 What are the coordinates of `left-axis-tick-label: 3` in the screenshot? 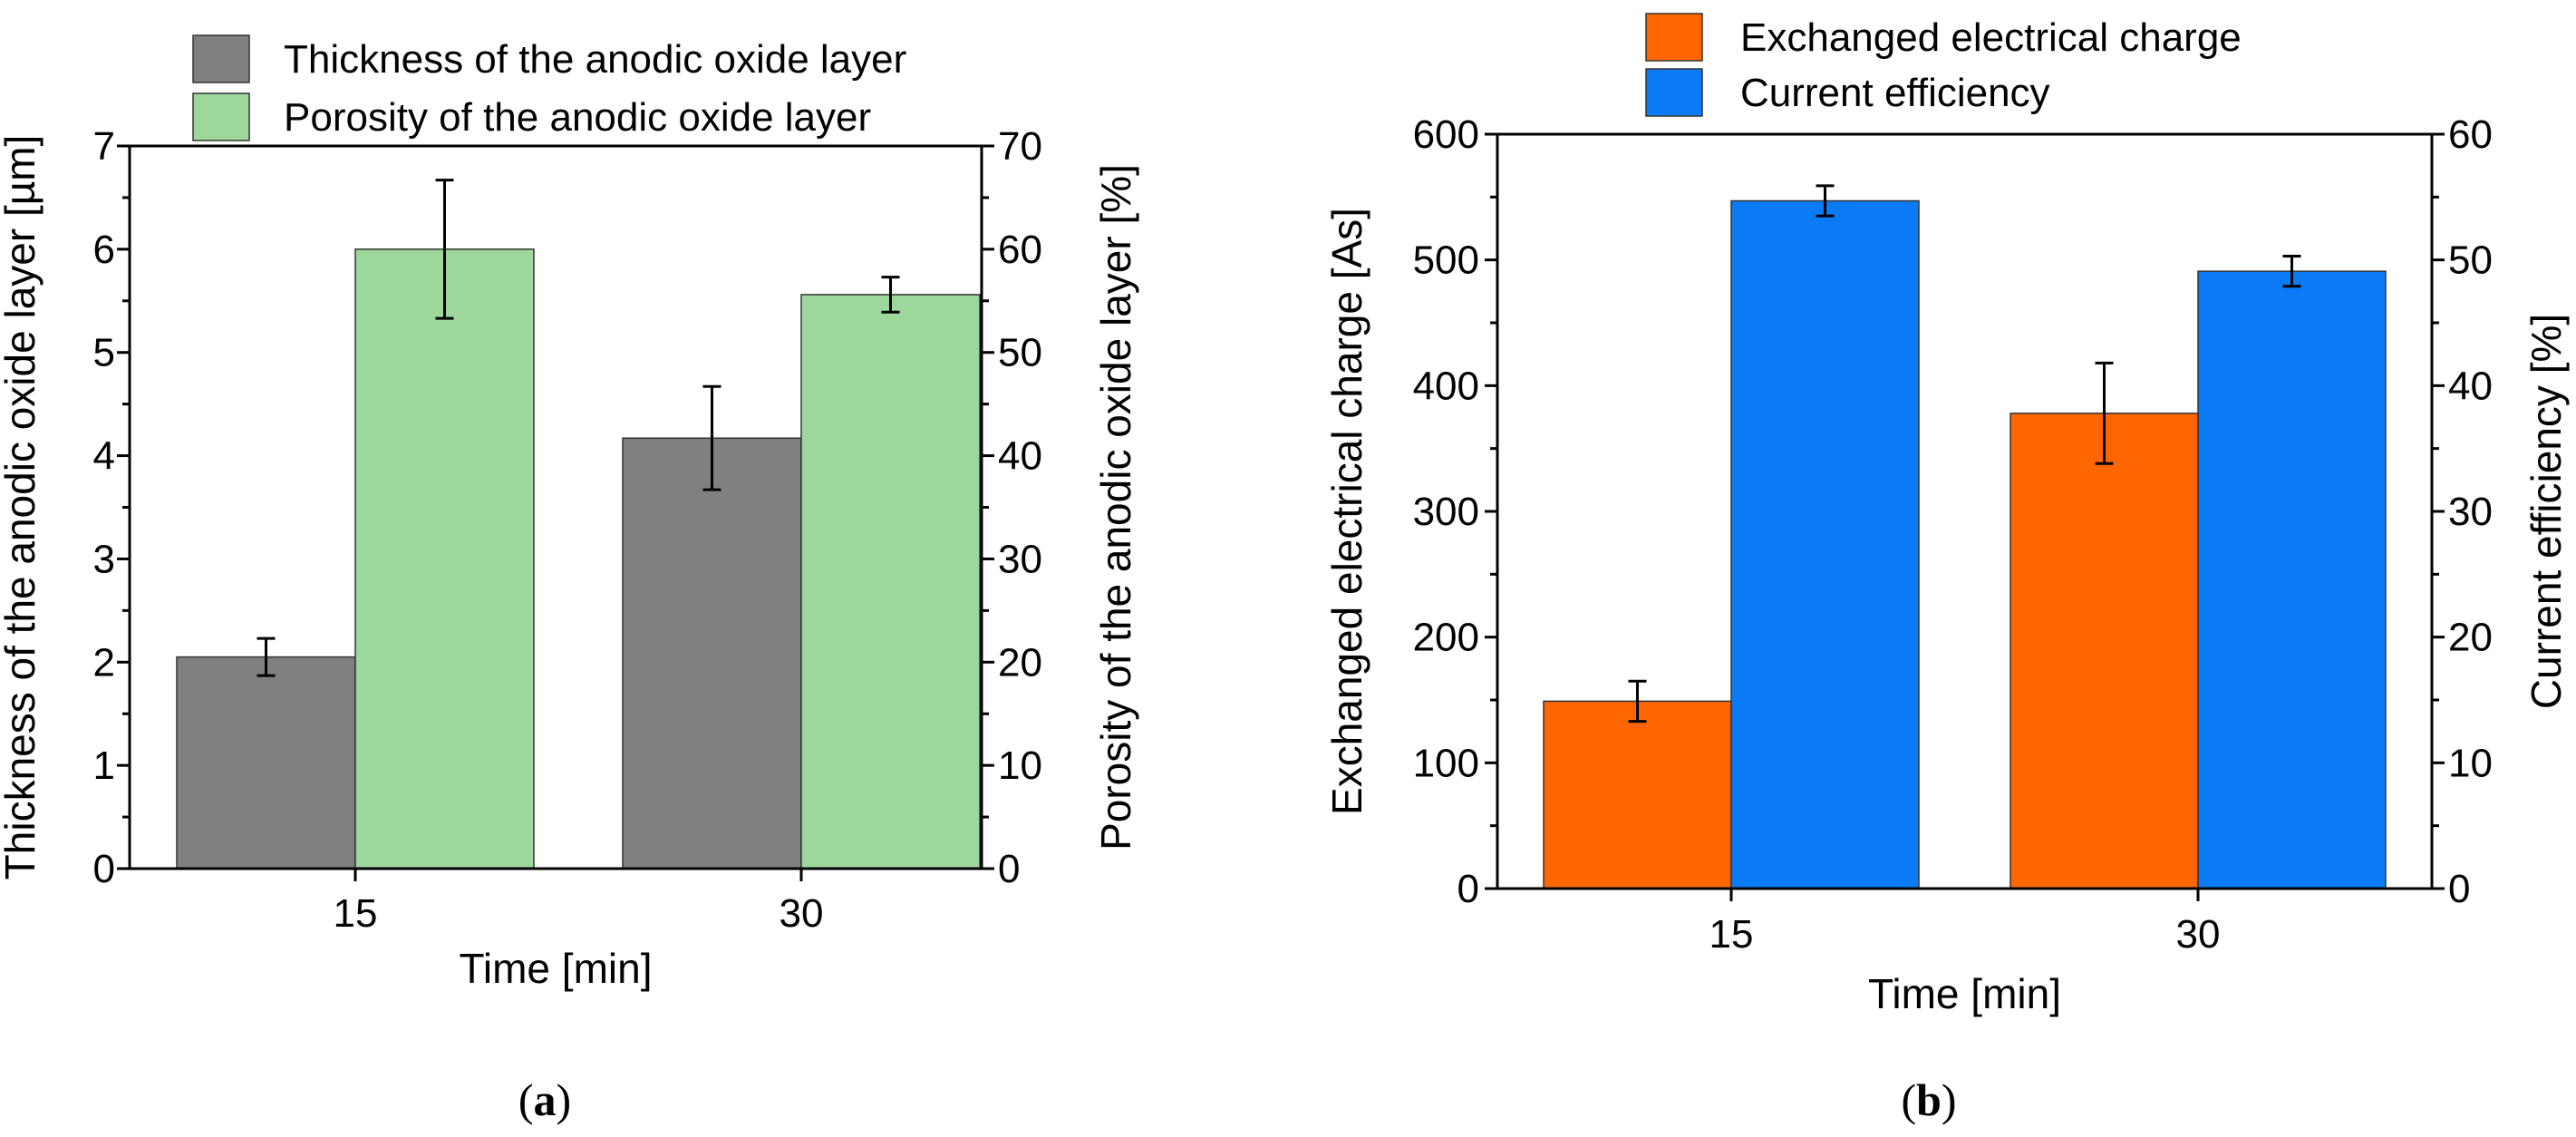 It's located at (104, 559).